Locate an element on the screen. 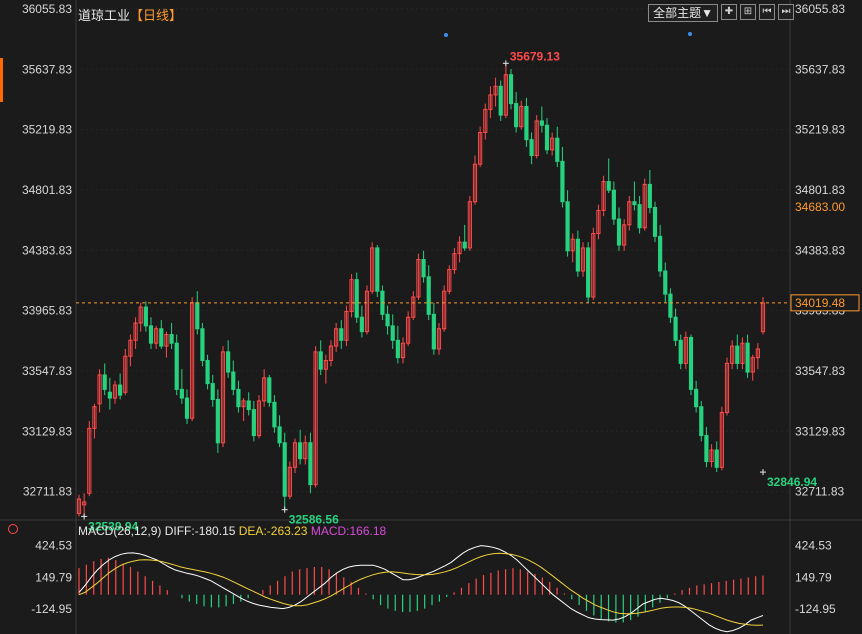 Image resolution: width=862 pixels, height=634 pixels. chart-toolbar: 全部主题▼ ✚ ⊞ ⏮ ⏭ is located at coordinates (721, 13).